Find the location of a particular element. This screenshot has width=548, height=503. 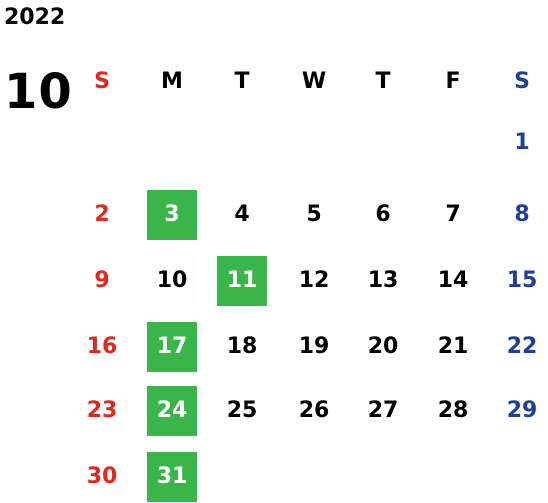

day-10: 10 is located at coordinates (172, 280).